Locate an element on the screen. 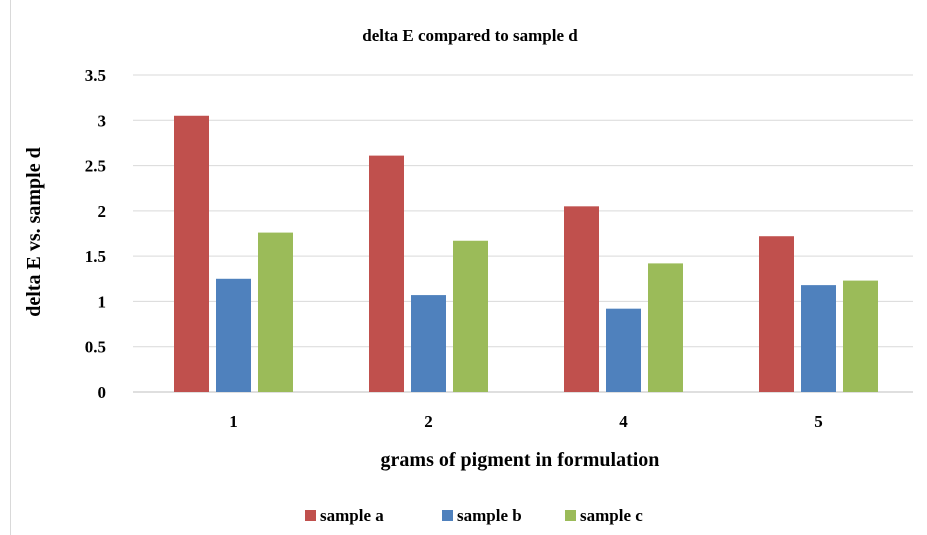 This screenshot has width=927, height=535. legend-swatch-sample-b is located at coordinates (447, 515).